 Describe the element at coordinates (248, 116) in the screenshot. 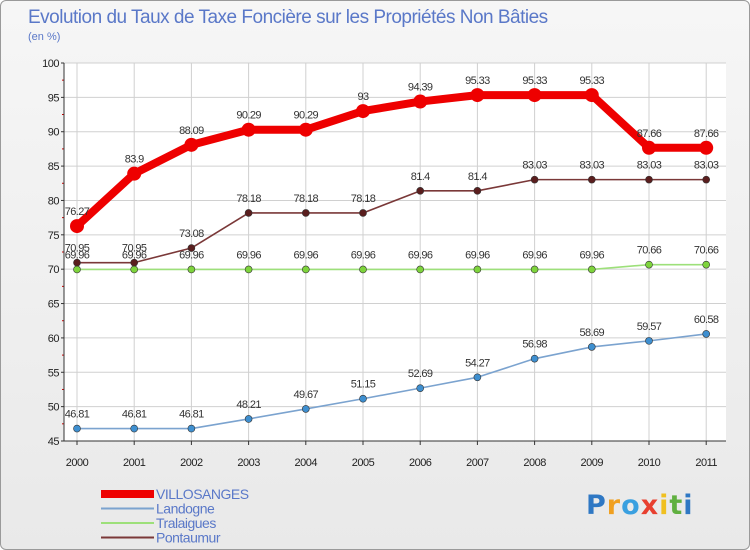

I see `data-label-villosanges: 90.29` at that location.